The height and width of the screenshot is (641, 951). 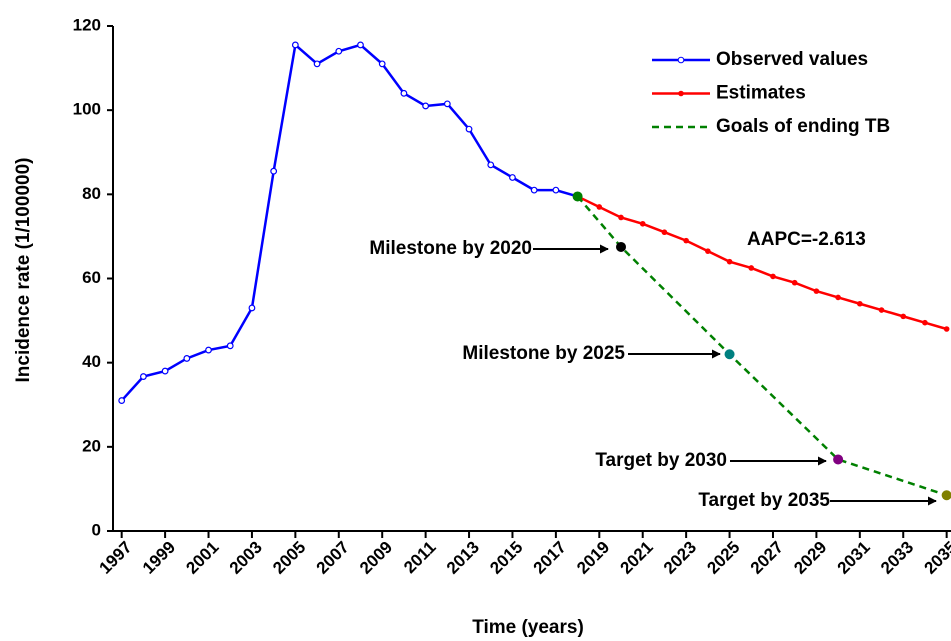 What do you see at coordinates (96, 529) in the screenshot?
I see `y-tick-label: 0` at bounding box center [96, 529].